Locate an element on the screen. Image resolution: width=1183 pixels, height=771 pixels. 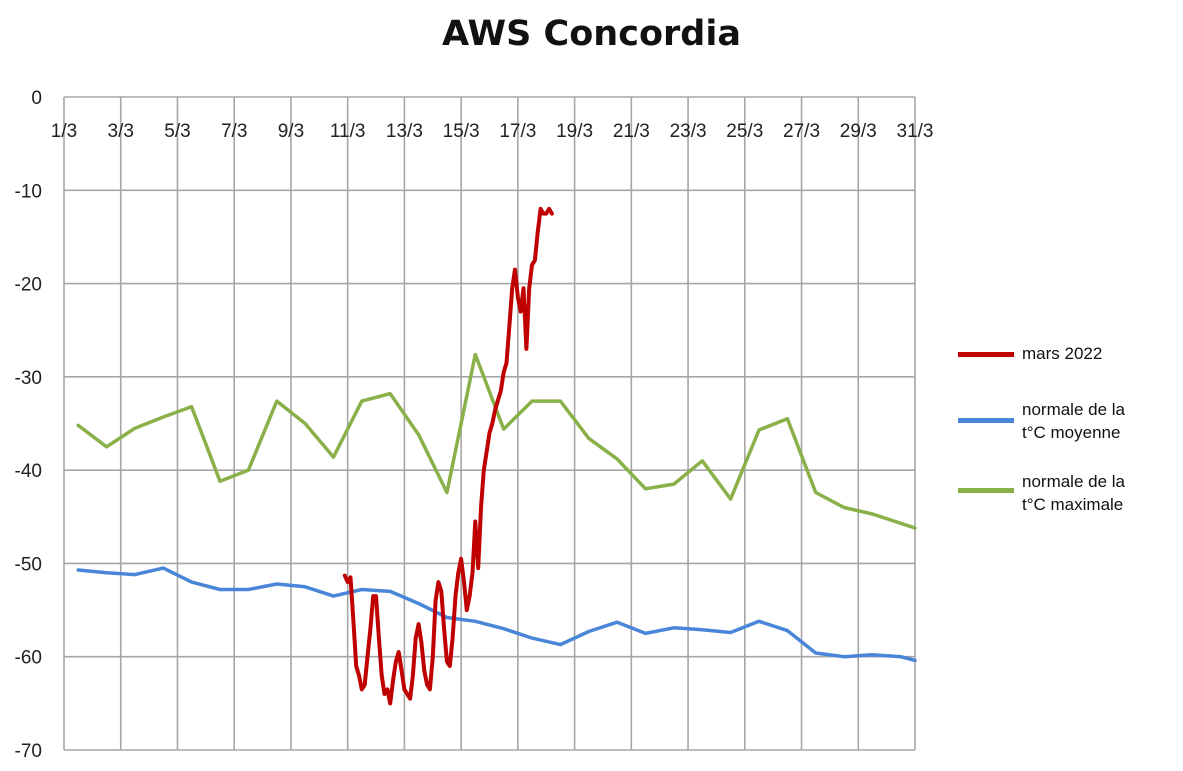
x-tick-label: 15/3 is located at coordinates (461, 131).